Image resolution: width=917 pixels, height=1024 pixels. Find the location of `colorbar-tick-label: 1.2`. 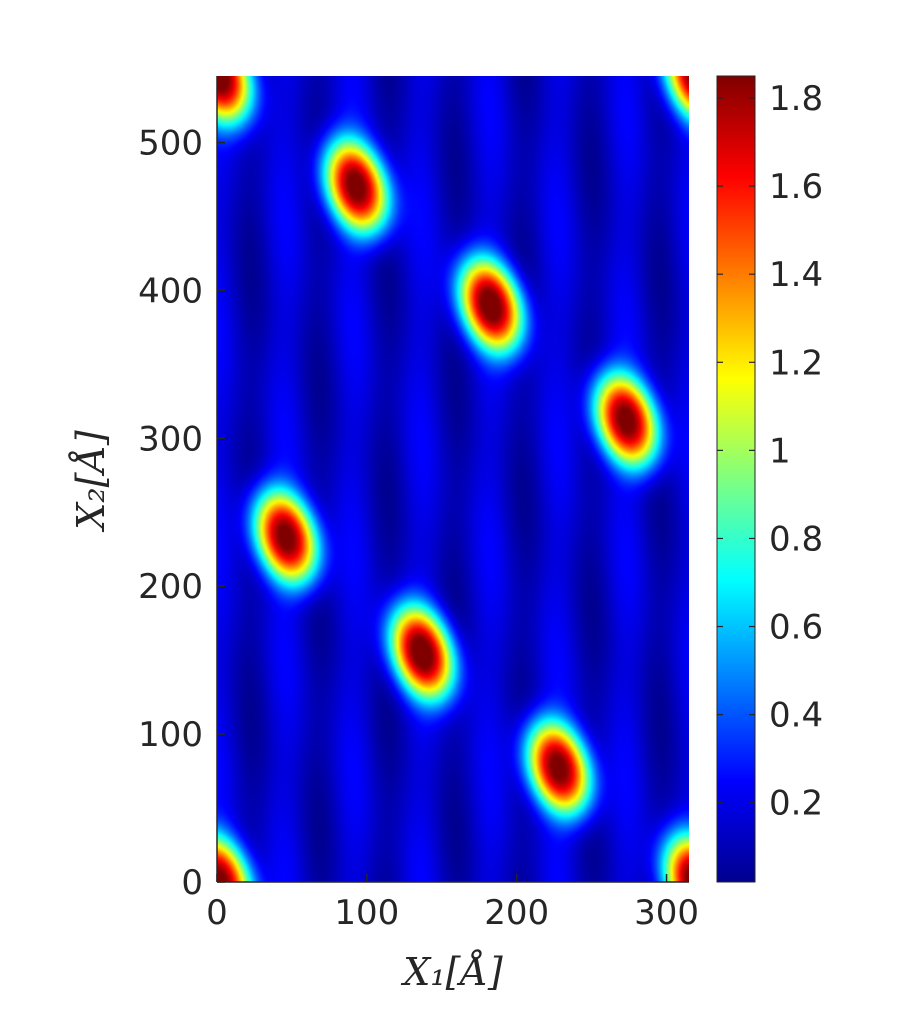

colorbar-tick-label: 1.2 is located at coordinates (796, 363).